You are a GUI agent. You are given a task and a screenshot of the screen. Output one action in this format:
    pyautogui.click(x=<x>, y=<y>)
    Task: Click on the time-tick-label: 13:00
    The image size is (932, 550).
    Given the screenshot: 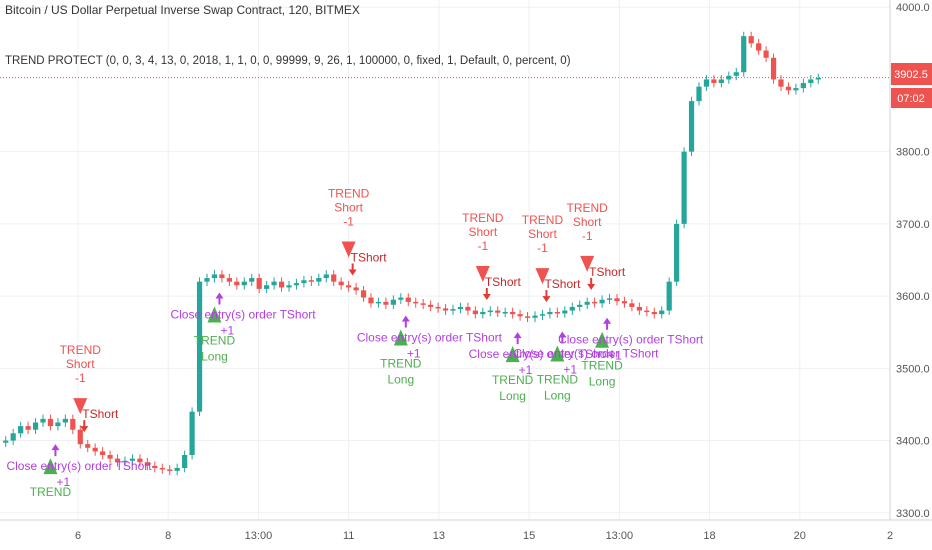 What is the action you would take?
    pyautogui.click(x=620, y=536)
    